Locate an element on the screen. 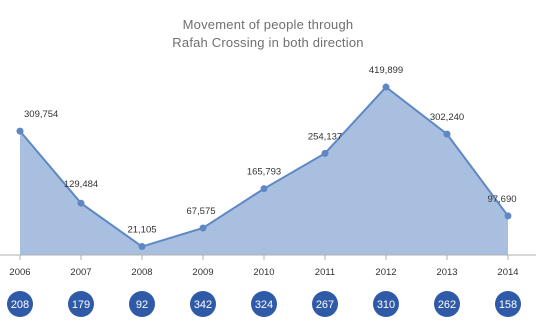 Image resolution: width=536 pixels, height=322 pixels. data-label: 419,899 is located at coordinates (386, 70).